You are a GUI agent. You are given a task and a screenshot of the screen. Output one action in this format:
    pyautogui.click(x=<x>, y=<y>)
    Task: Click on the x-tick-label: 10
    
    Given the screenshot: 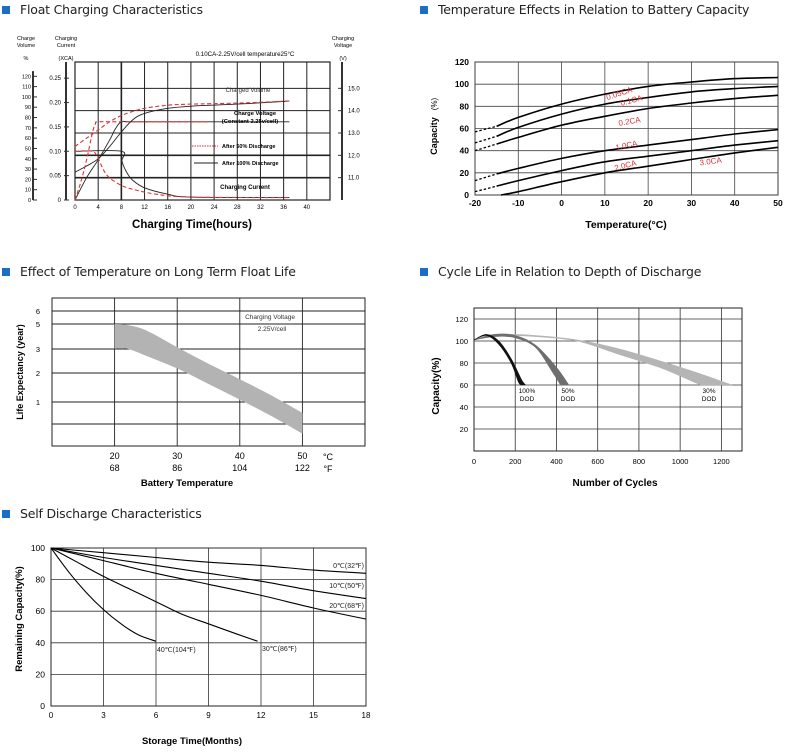 What is the action you would take?
    pyautogui.click(x=605, y=203)
    